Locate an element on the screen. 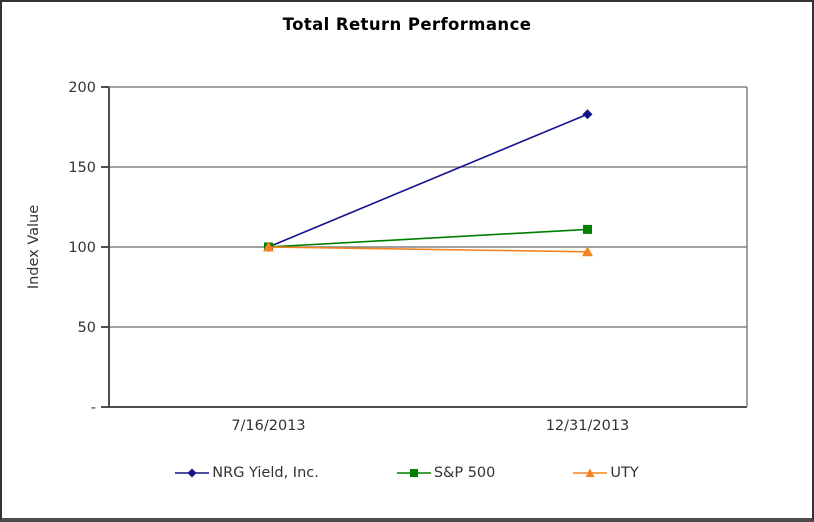  x-tick-label: 12/31/2013 is located at coordinates (588, 426).